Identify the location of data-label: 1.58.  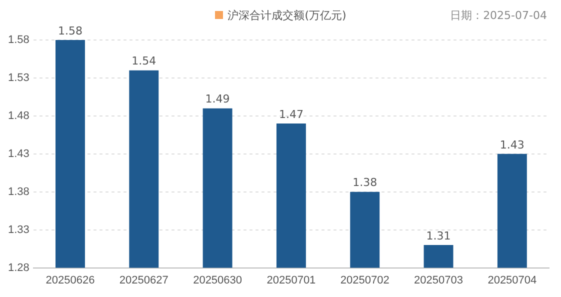
(70, 31).